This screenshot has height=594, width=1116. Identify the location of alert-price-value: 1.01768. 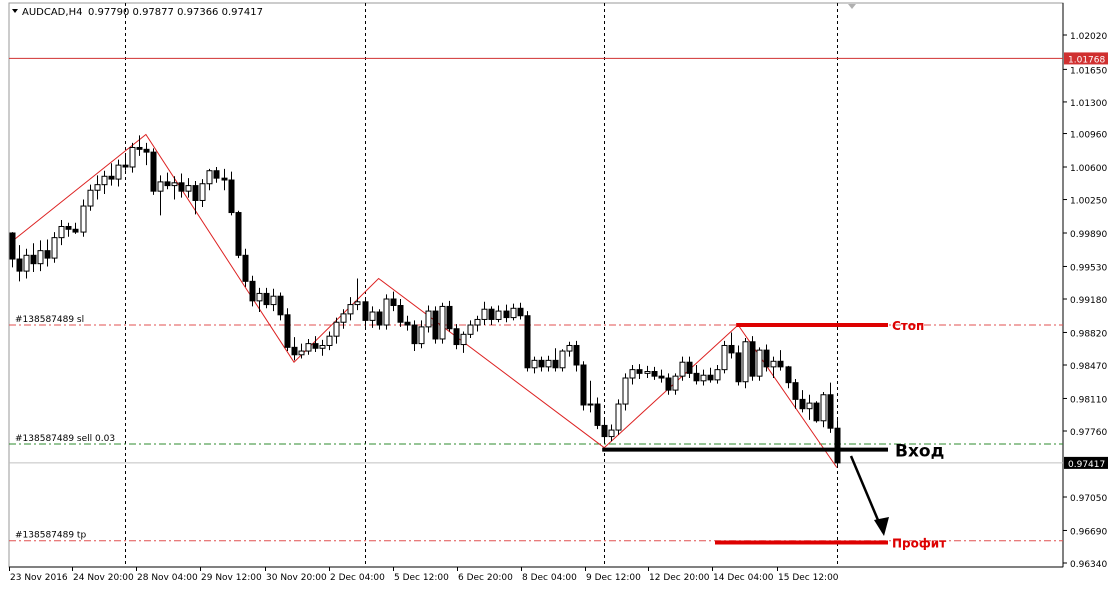
(1086, 60).